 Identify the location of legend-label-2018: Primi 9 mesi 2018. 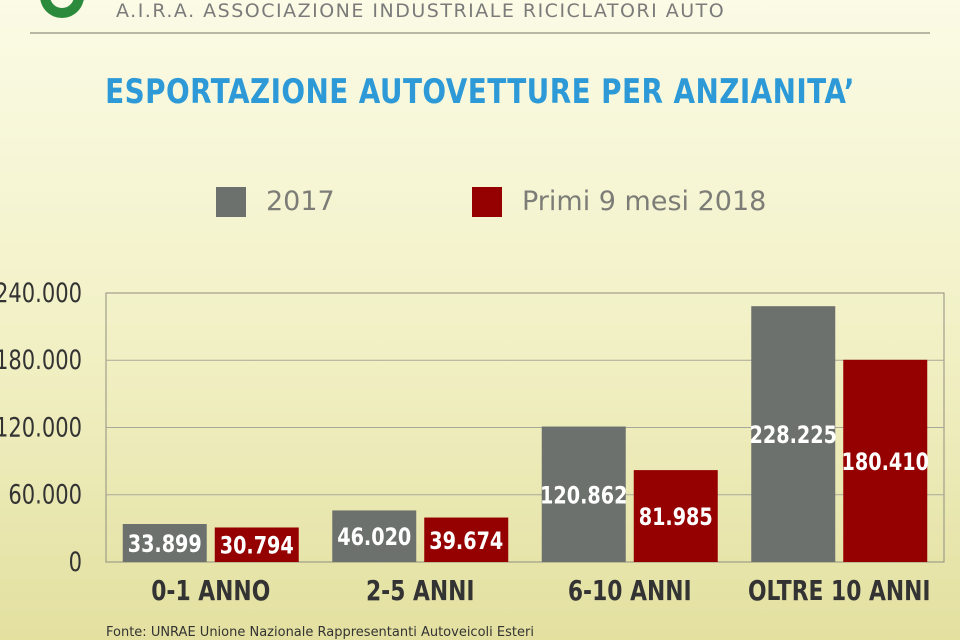
(644, 201).